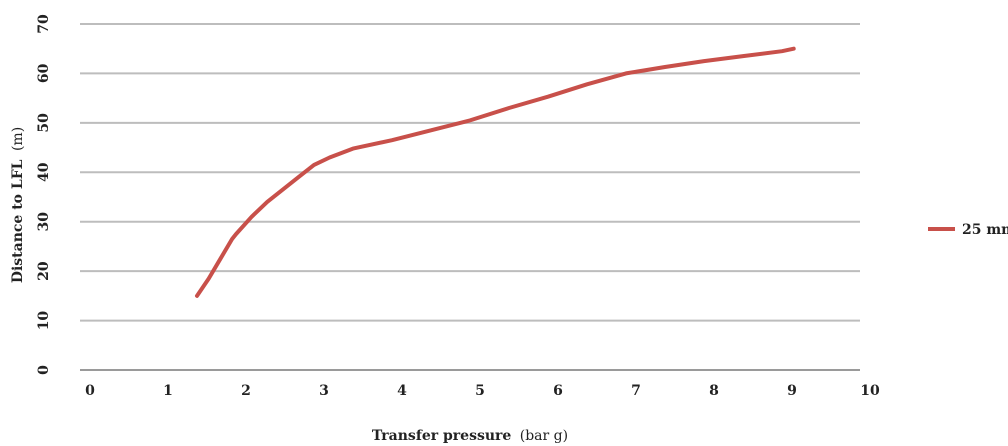 This screenshot has width=1008, height=446. What do you see at coordinates (44, 271) in the screenshot?
I see `y-tick-label-20: 20` at bounding box center [44, 271].